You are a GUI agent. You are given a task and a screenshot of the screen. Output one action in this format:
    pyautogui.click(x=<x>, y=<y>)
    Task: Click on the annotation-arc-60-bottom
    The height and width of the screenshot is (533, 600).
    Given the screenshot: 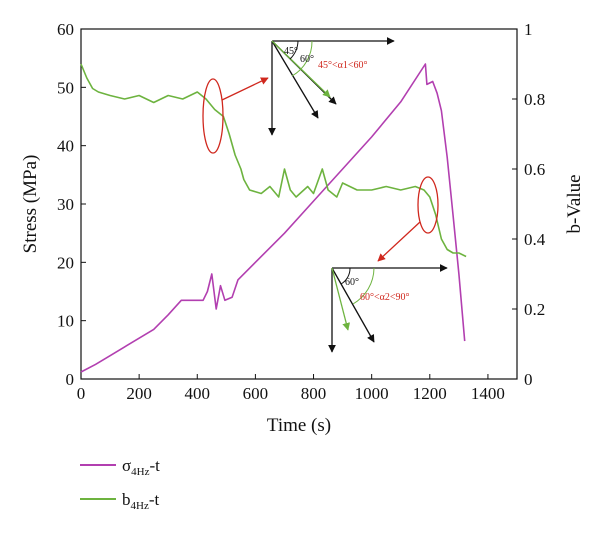 What is the action you would take?
    pyautogui.click(x=345, y=276)
    